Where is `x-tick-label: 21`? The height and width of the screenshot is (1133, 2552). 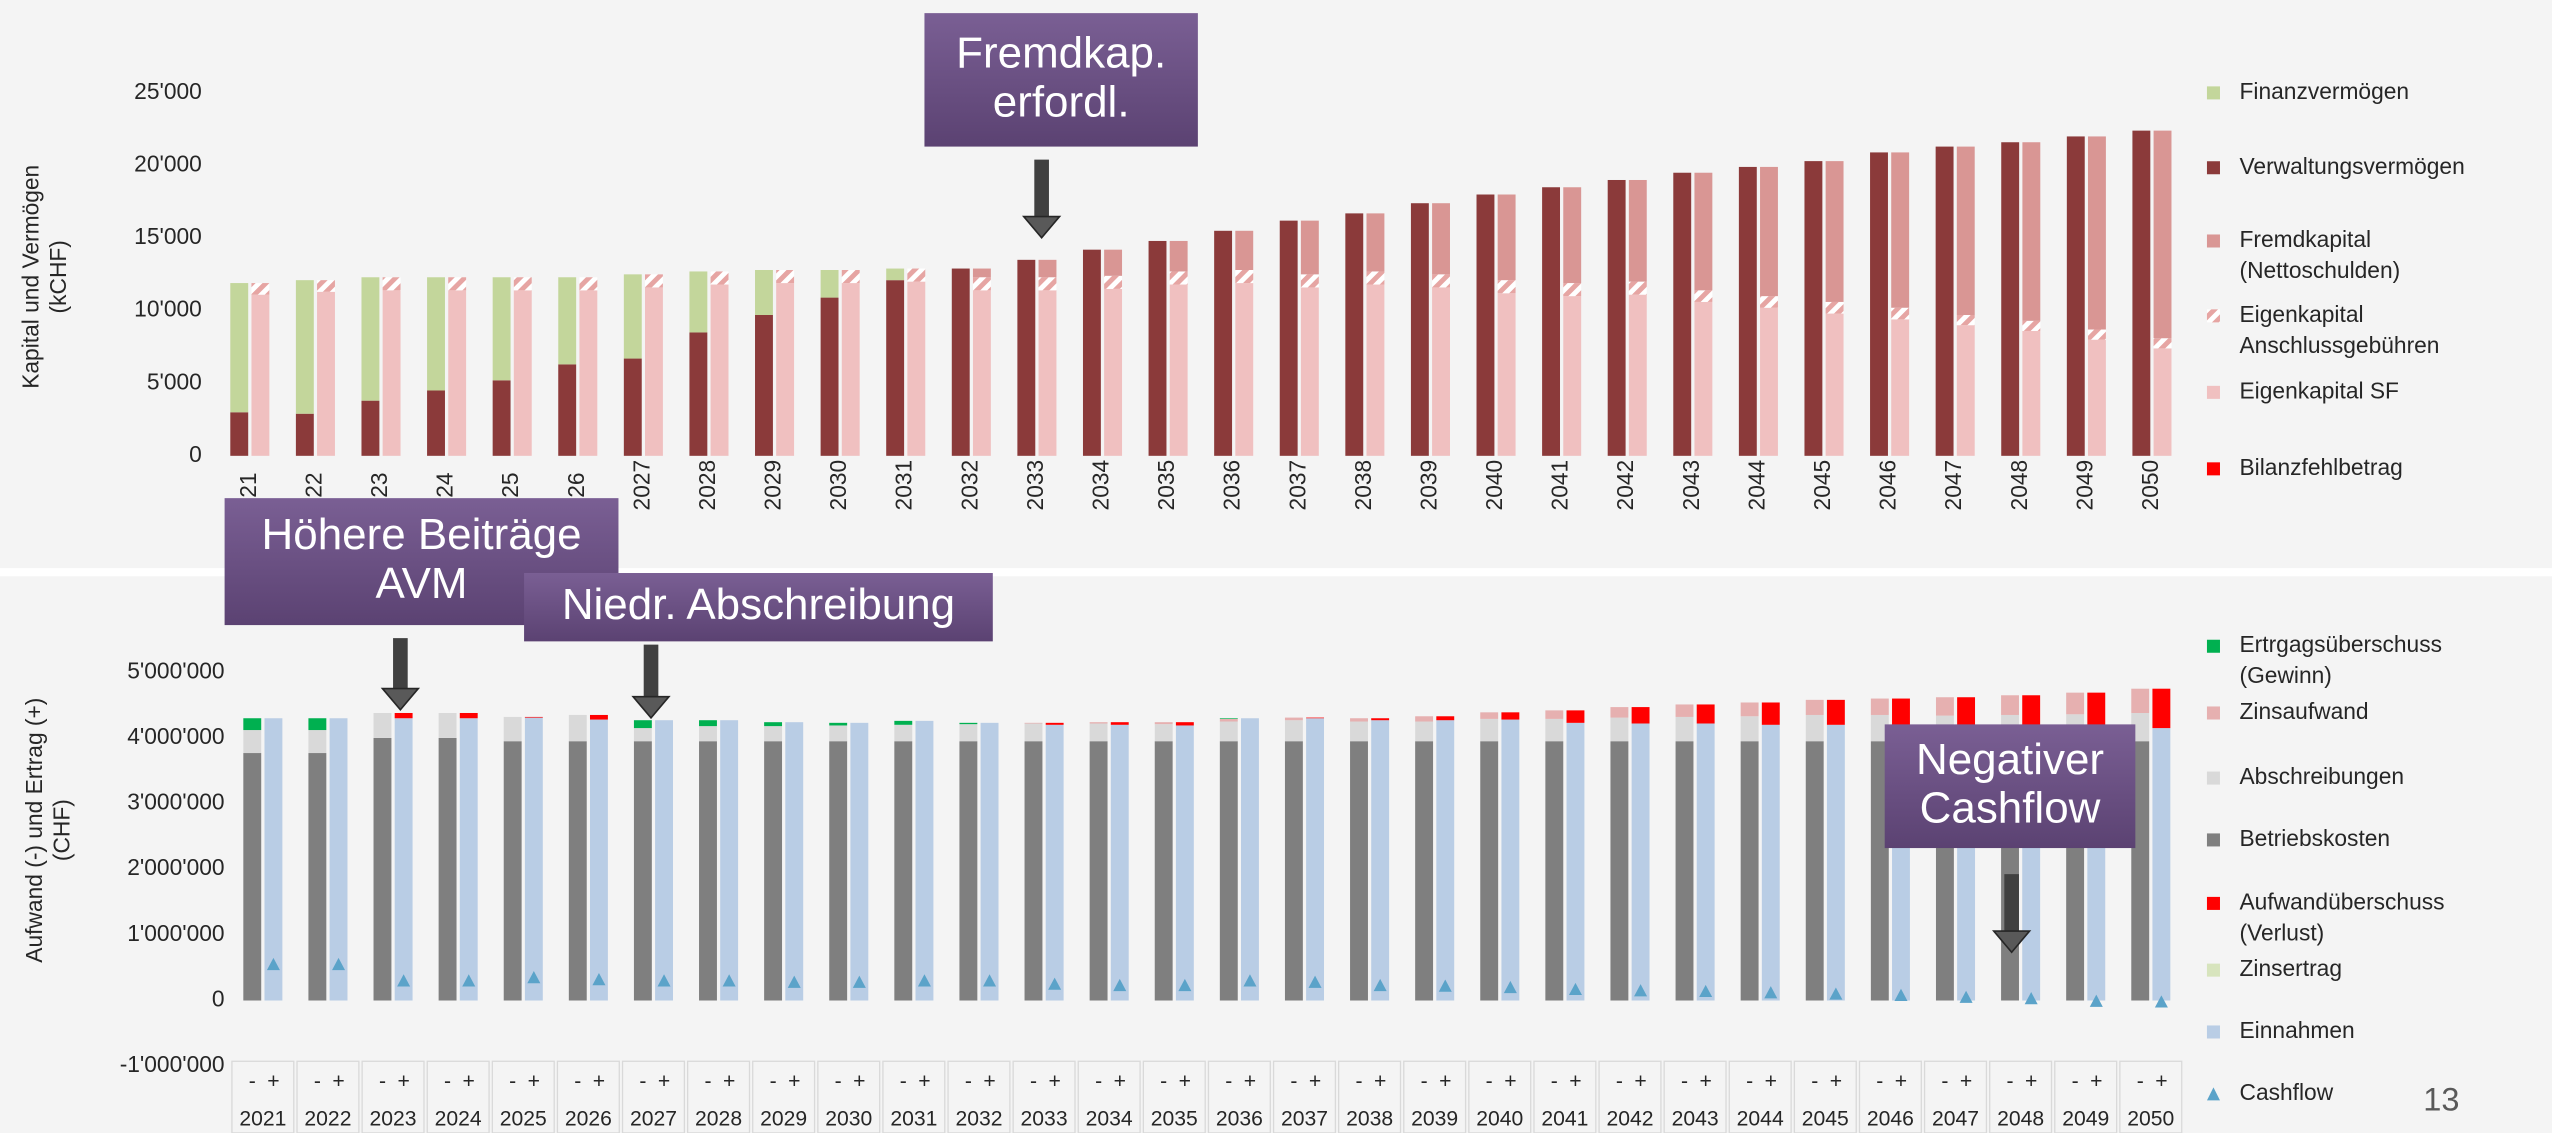
x-tick-label: 21 is located at coordinates (248, 484).